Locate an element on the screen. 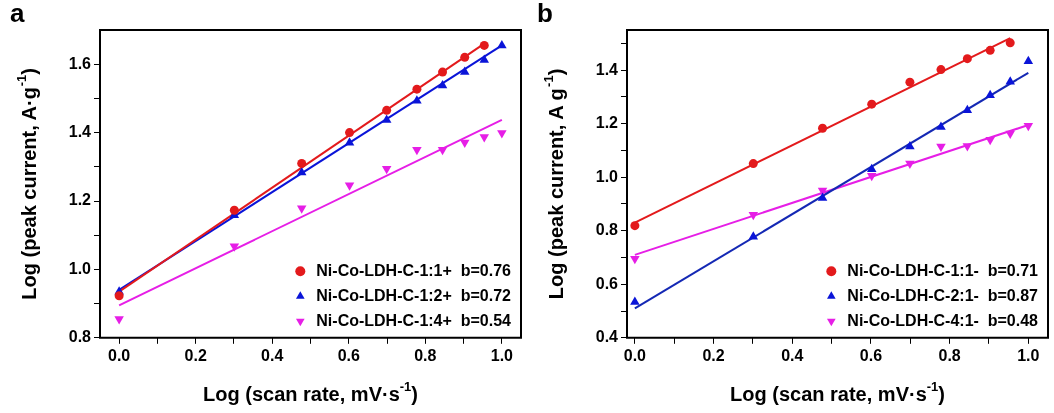 The width and height of the screenshot is (1054, 413). chart-title: a is located at coordinates (17, 14).